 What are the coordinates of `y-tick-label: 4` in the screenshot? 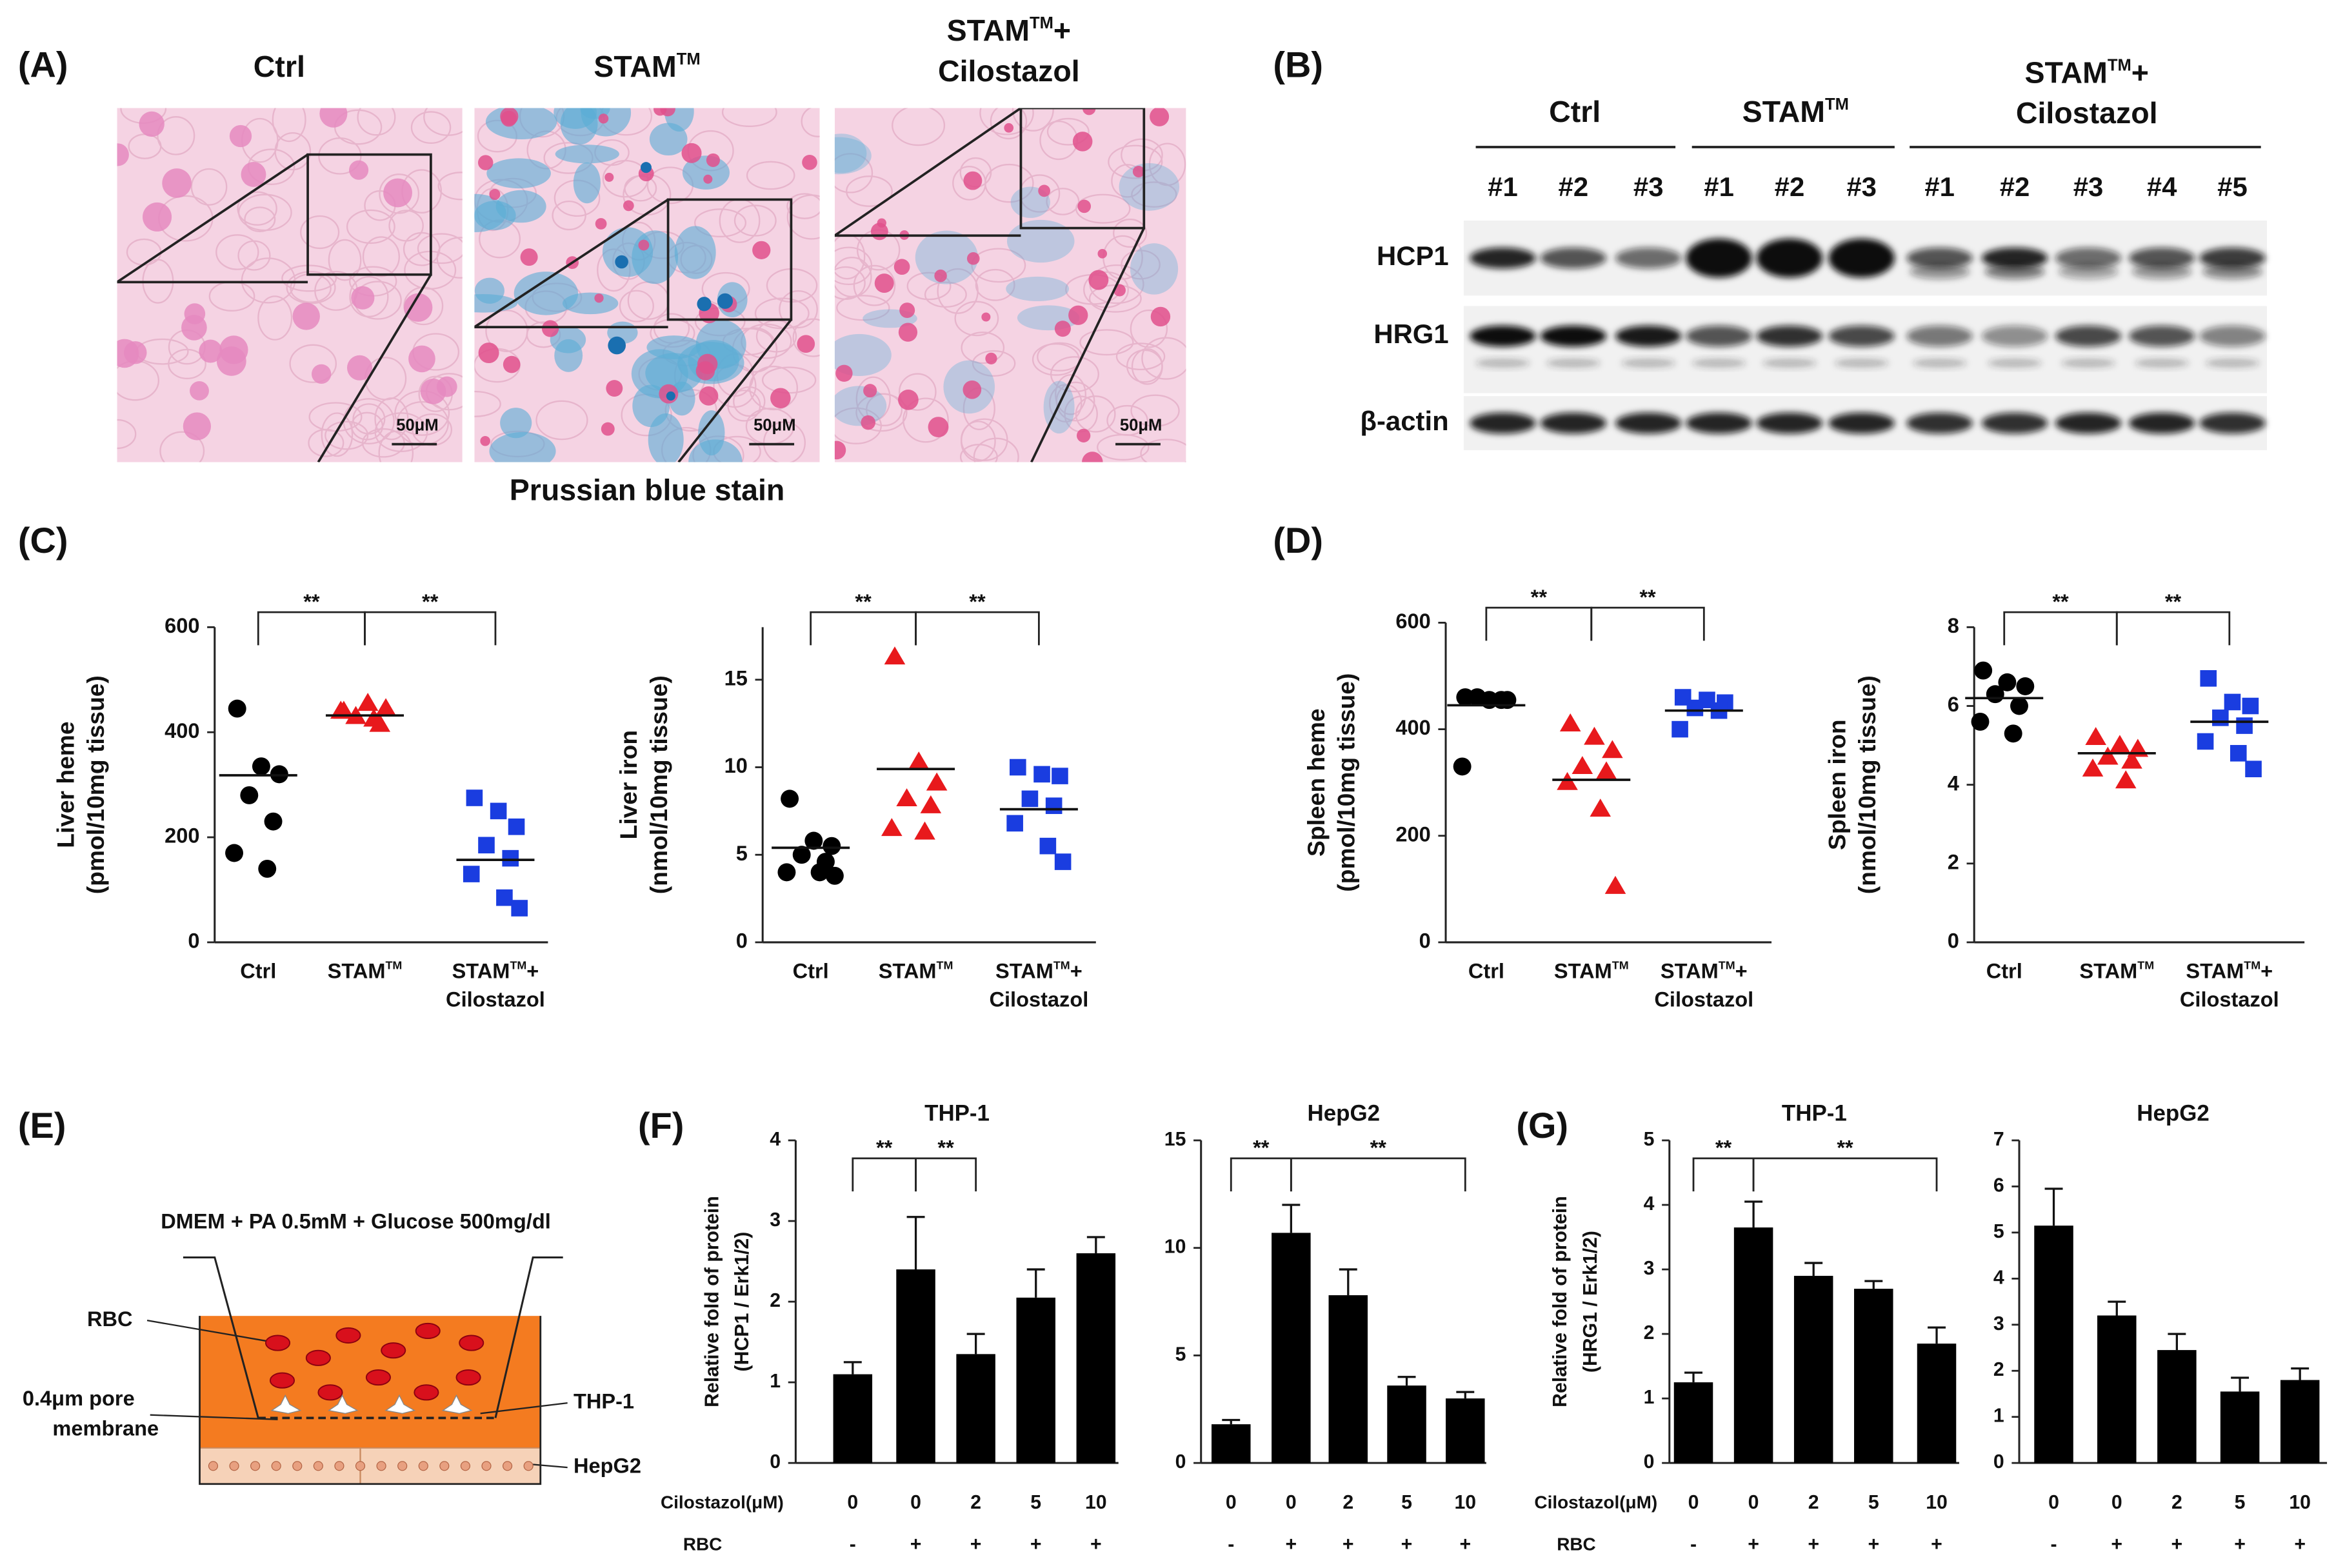 It's located at (1998, 1278).